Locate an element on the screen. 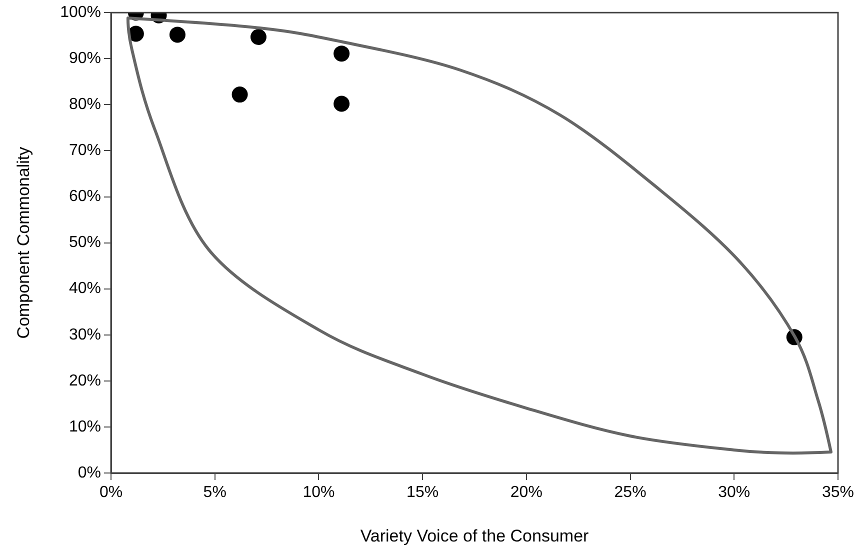 The height and width of the screenshot is (557, 865). x-tick-label: 20% is located at coordinates (526, 493).